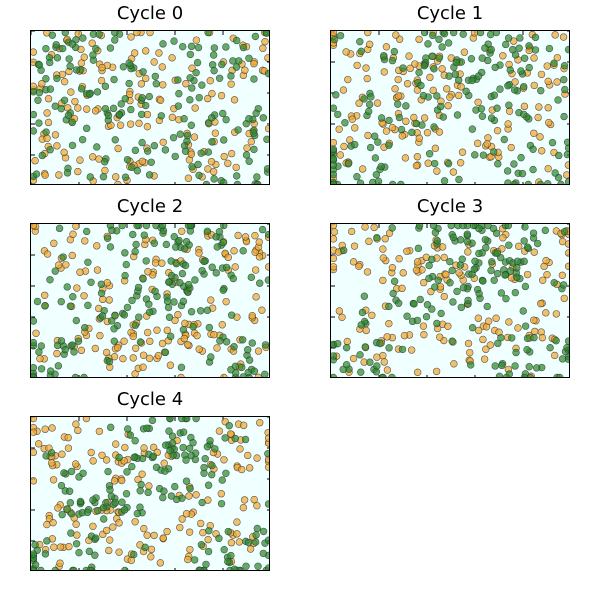  What do you see at coordinates (450, 13) in the screenshot?
I see `subplot-title: Cycle 1` at bounding box center [450, 13].